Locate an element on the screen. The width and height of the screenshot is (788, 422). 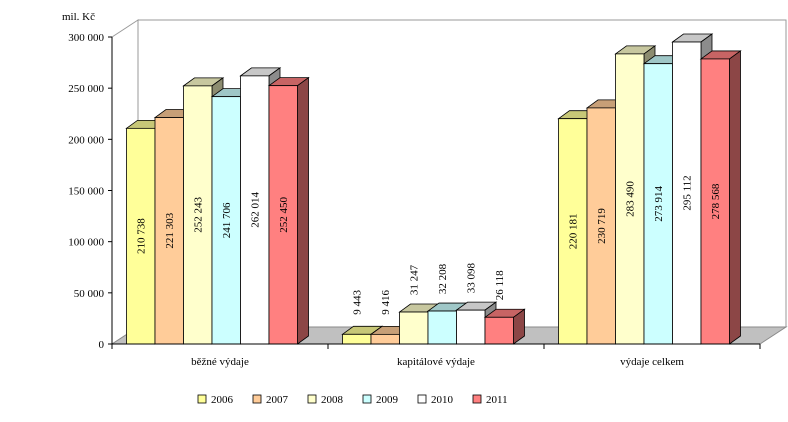
y-tick-label: 200 000 is located at coordinates (86, 140).